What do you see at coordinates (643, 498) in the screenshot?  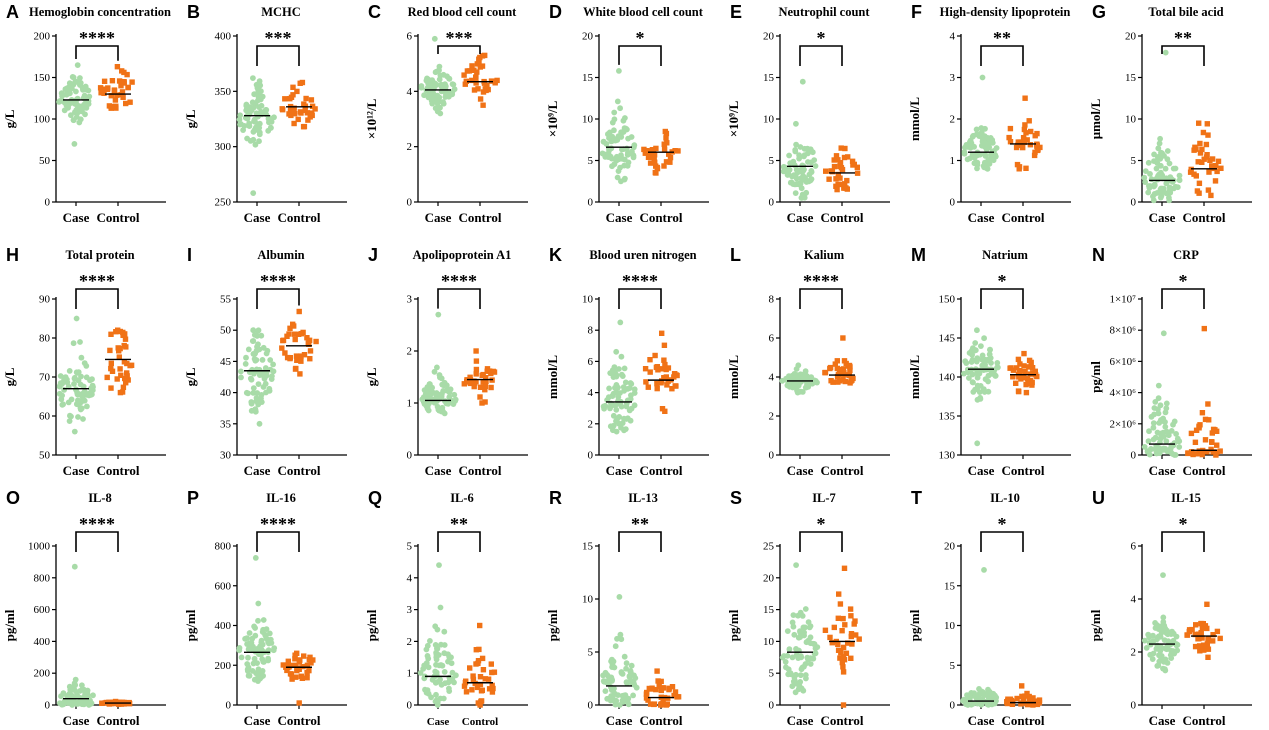 I see `panel-title: IL-13` at bounding box center [643, 498].